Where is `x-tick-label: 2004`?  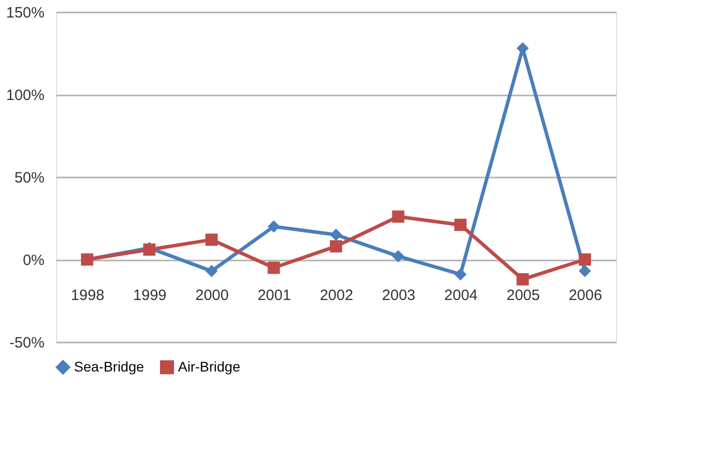 x-tick-label: 2004 is located at coordinates (461, 295).